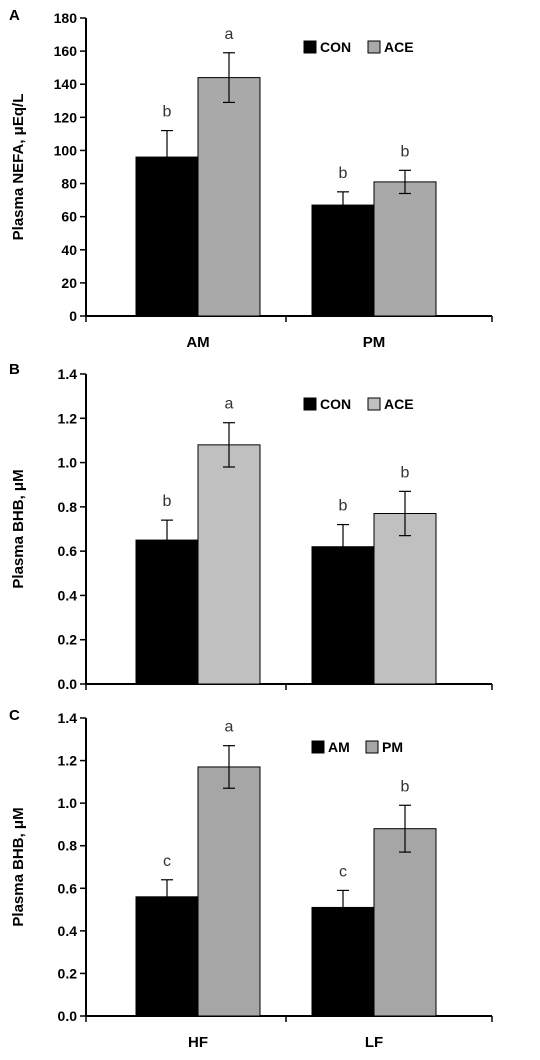  Describe the element at coordinates (372, 747) in the screenshot. I see `legend-swatch-pm` at that location.